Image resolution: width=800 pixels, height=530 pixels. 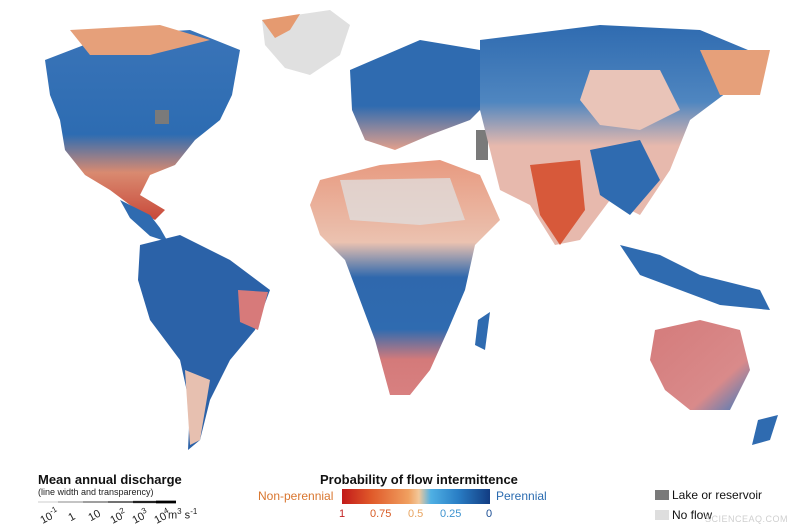 I want to click on discharge-legend-title: Mean annual discharge, so click(x=110, y=479).